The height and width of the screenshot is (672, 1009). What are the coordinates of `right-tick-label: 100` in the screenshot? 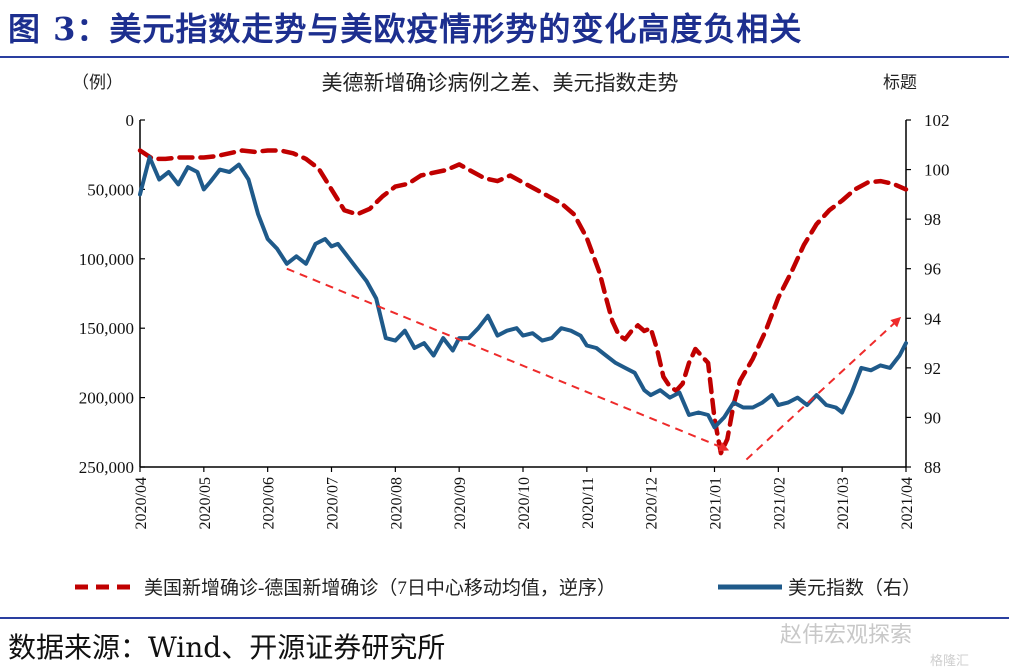 It's located at (937, 170).